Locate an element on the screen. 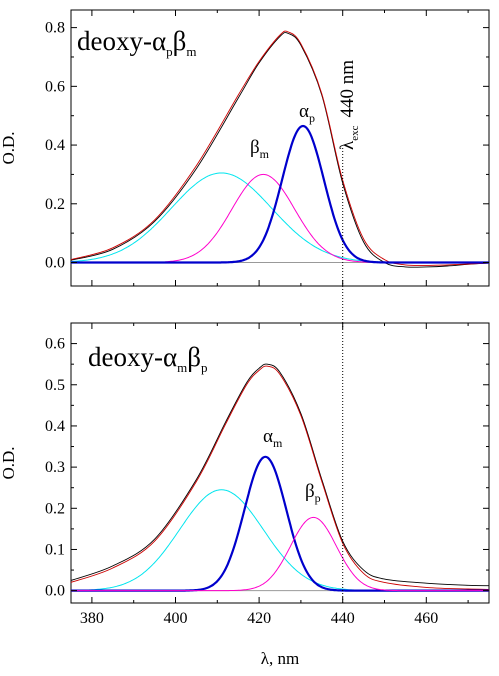 The image size is (499, 676). y-tick-label: 0.5 is located at coordinates (55, 385).